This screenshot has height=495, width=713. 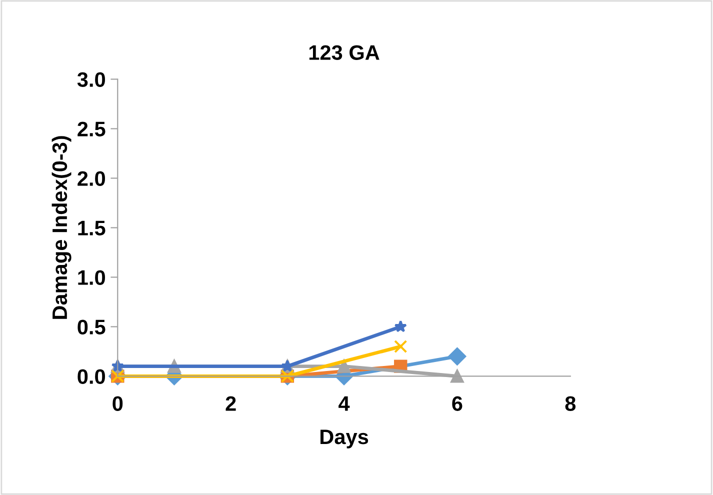 I want to click on y-axis-title: Damage Index(0-3), so click(x=62, y=227).